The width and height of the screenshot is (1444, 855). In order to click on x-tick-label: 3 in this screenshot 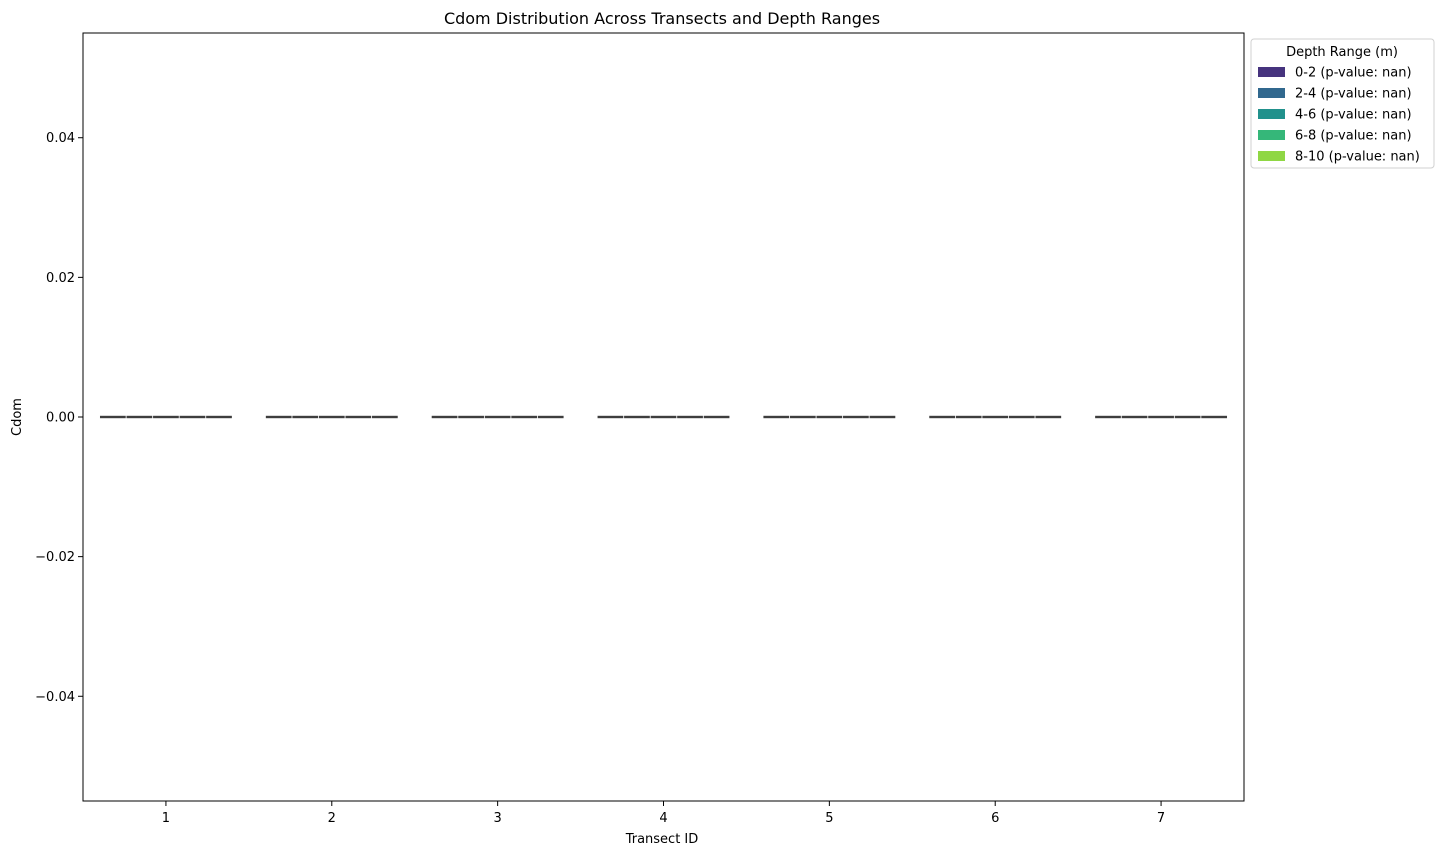, I will do `click(498, 818)`.